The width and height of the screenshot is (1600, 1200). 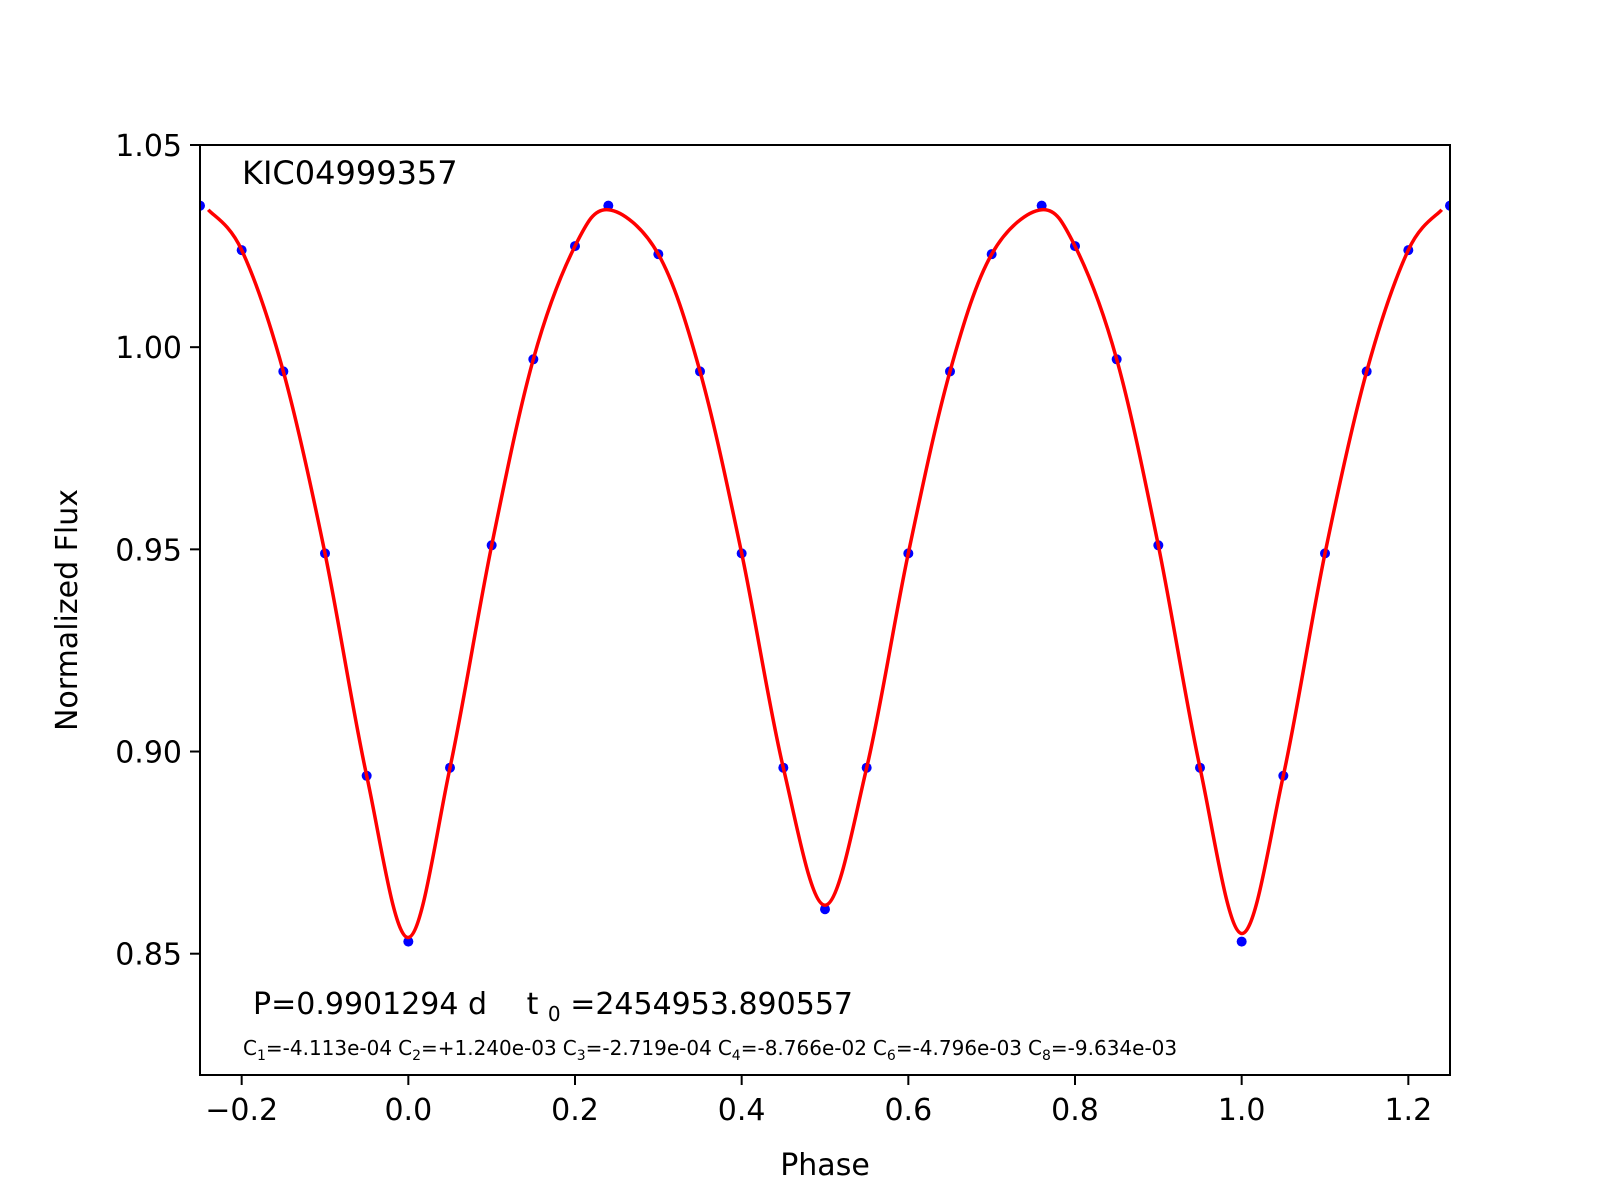 I want to click on star-id-label: KIC04999357, so click(x=350, y=173).